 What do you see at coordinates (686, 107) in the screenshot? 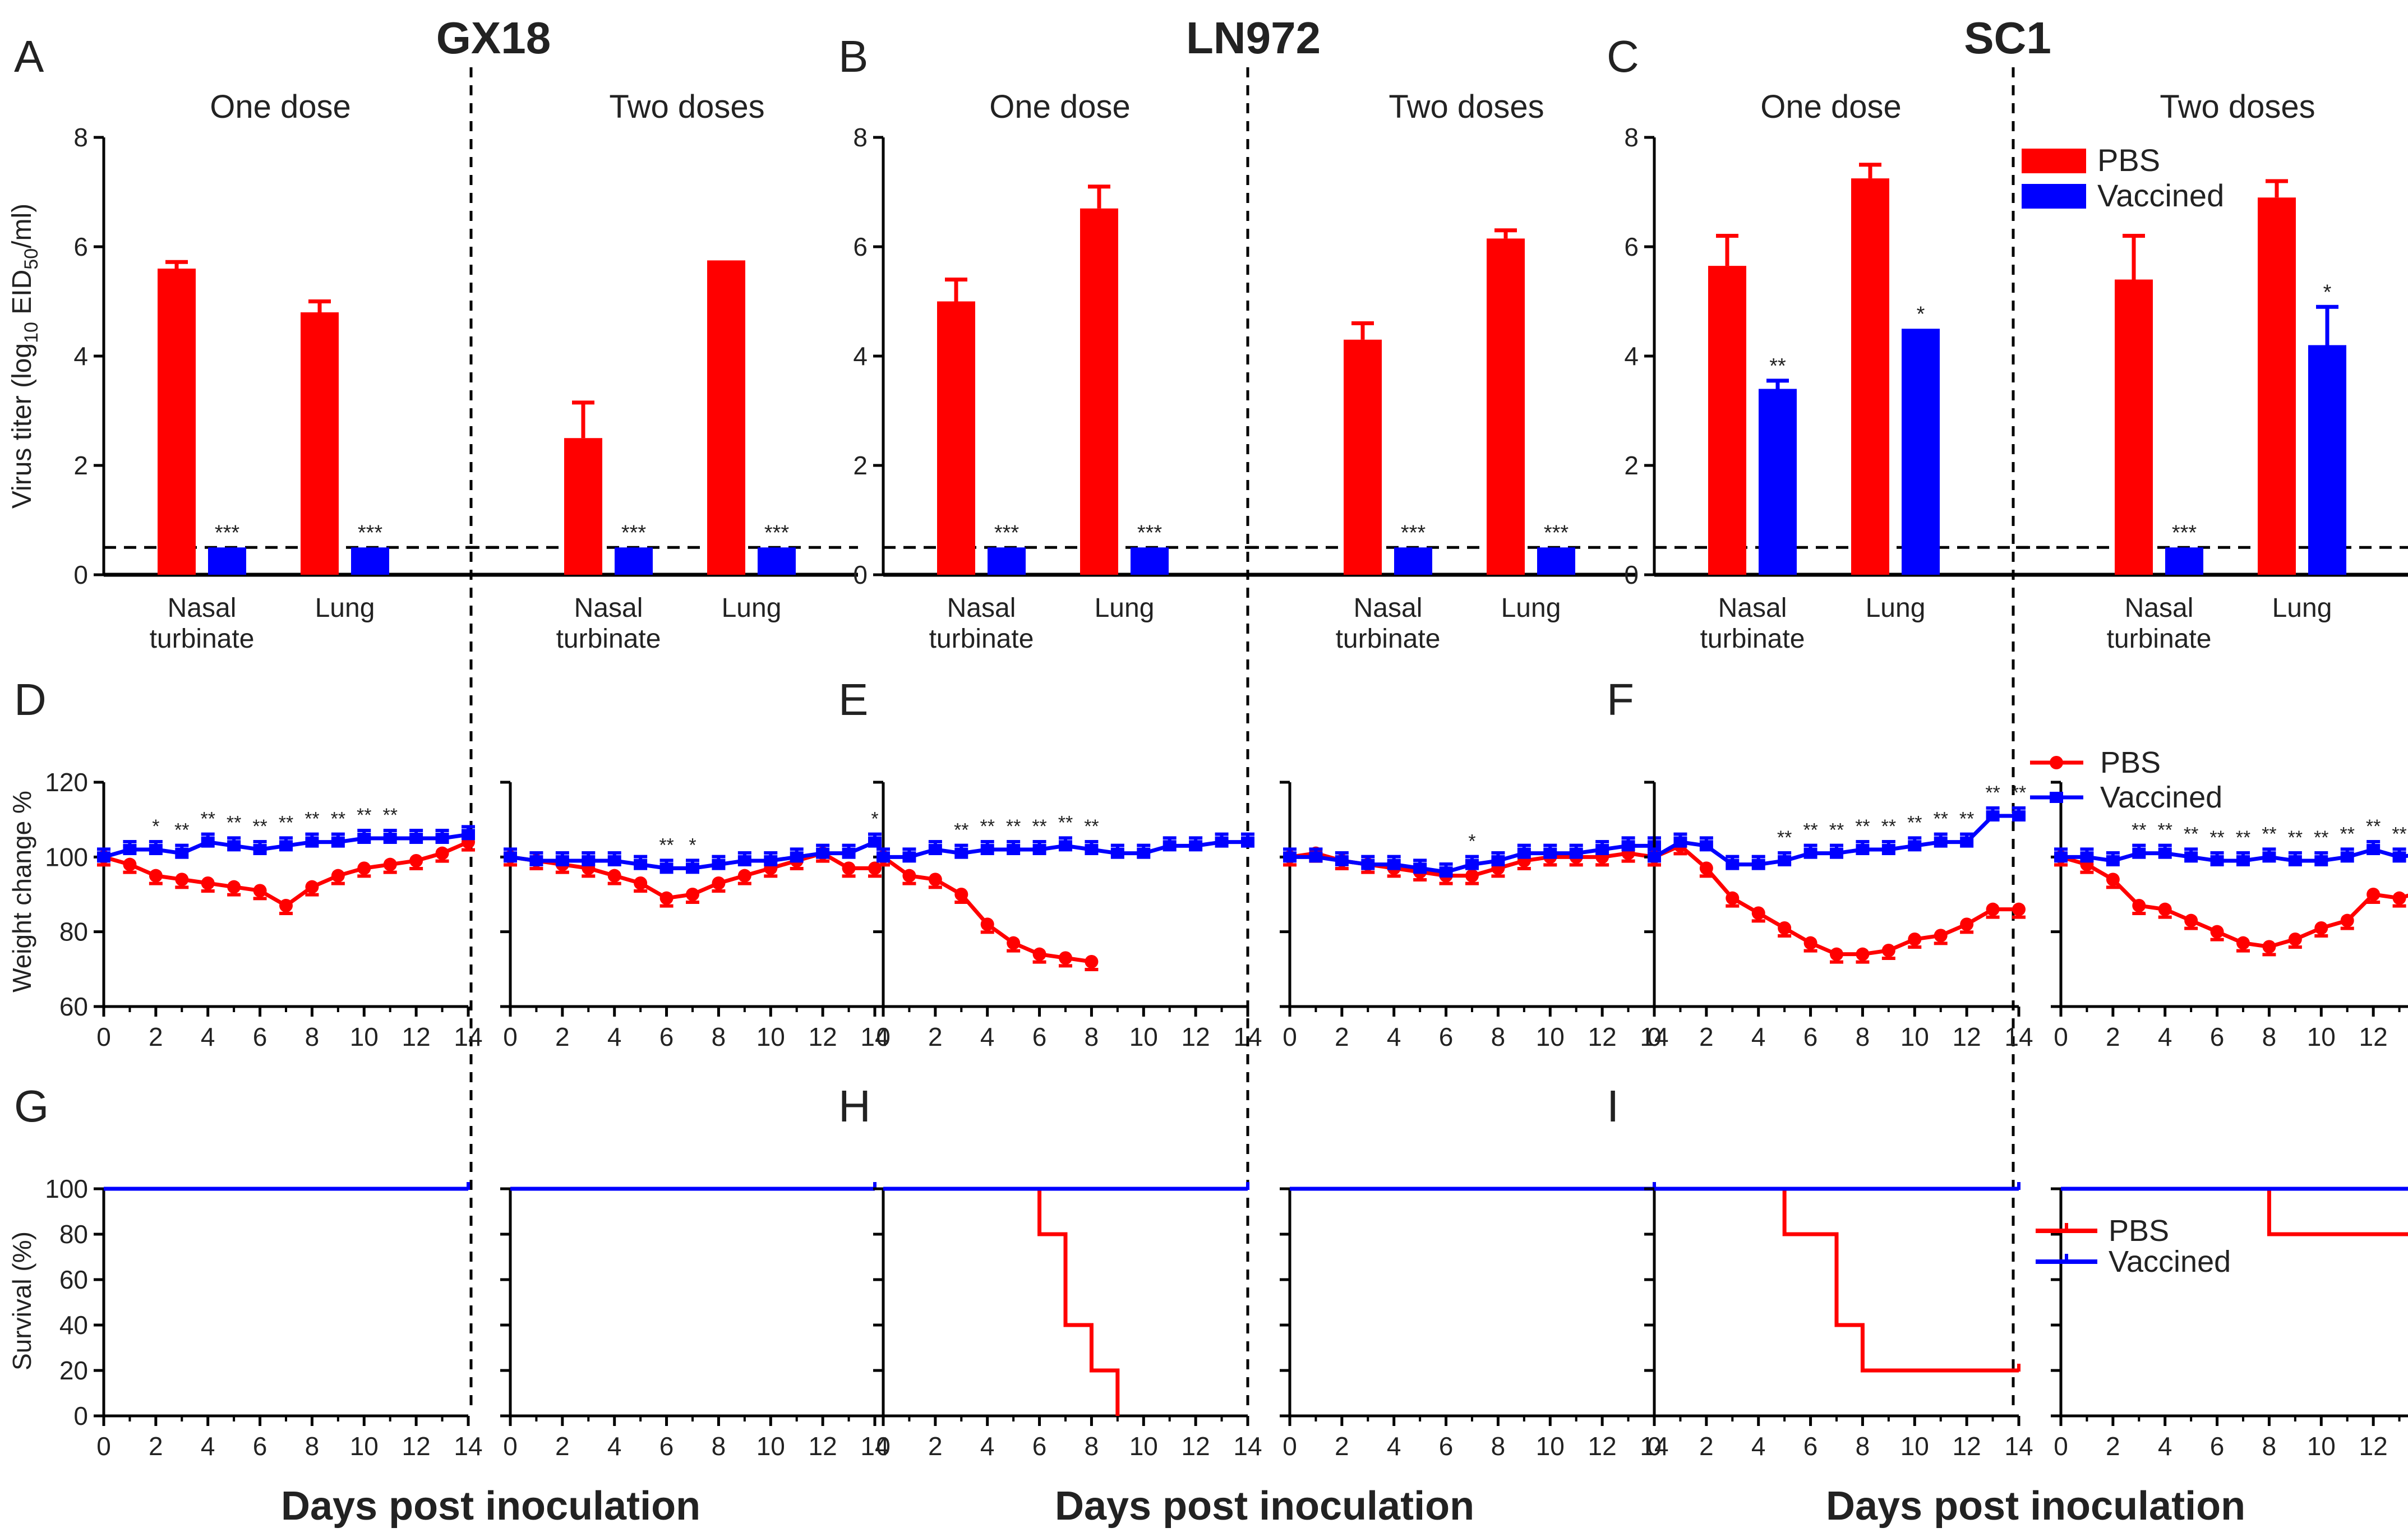
I see `bar-gx18-two-dose-label: Two doses` at bounding box center [686, 107].